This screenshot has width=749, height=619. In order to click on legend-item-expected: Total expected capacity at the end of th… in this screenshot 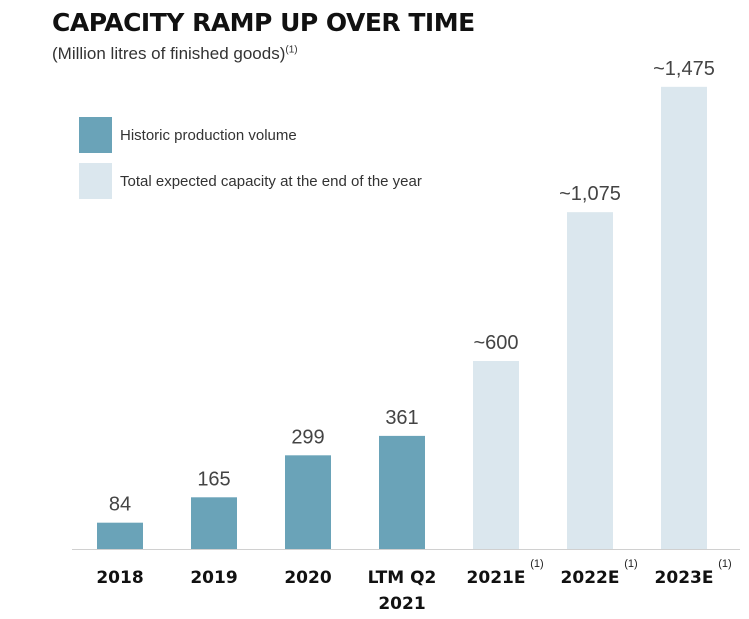, I will do `click(250, 181)`.